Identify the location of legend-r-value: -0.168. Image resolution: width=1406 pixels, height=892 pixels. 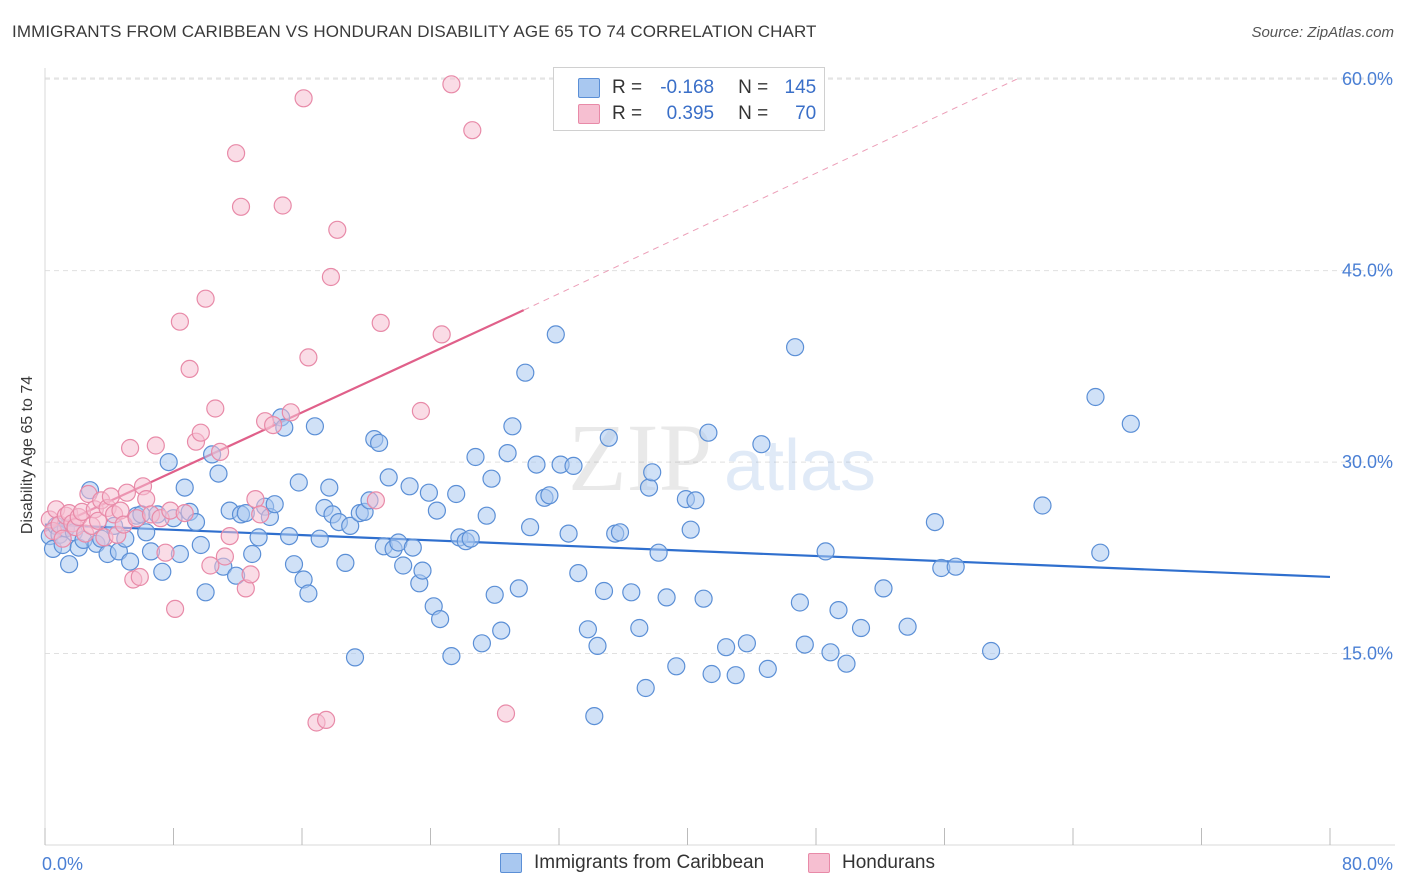
(687, 87).